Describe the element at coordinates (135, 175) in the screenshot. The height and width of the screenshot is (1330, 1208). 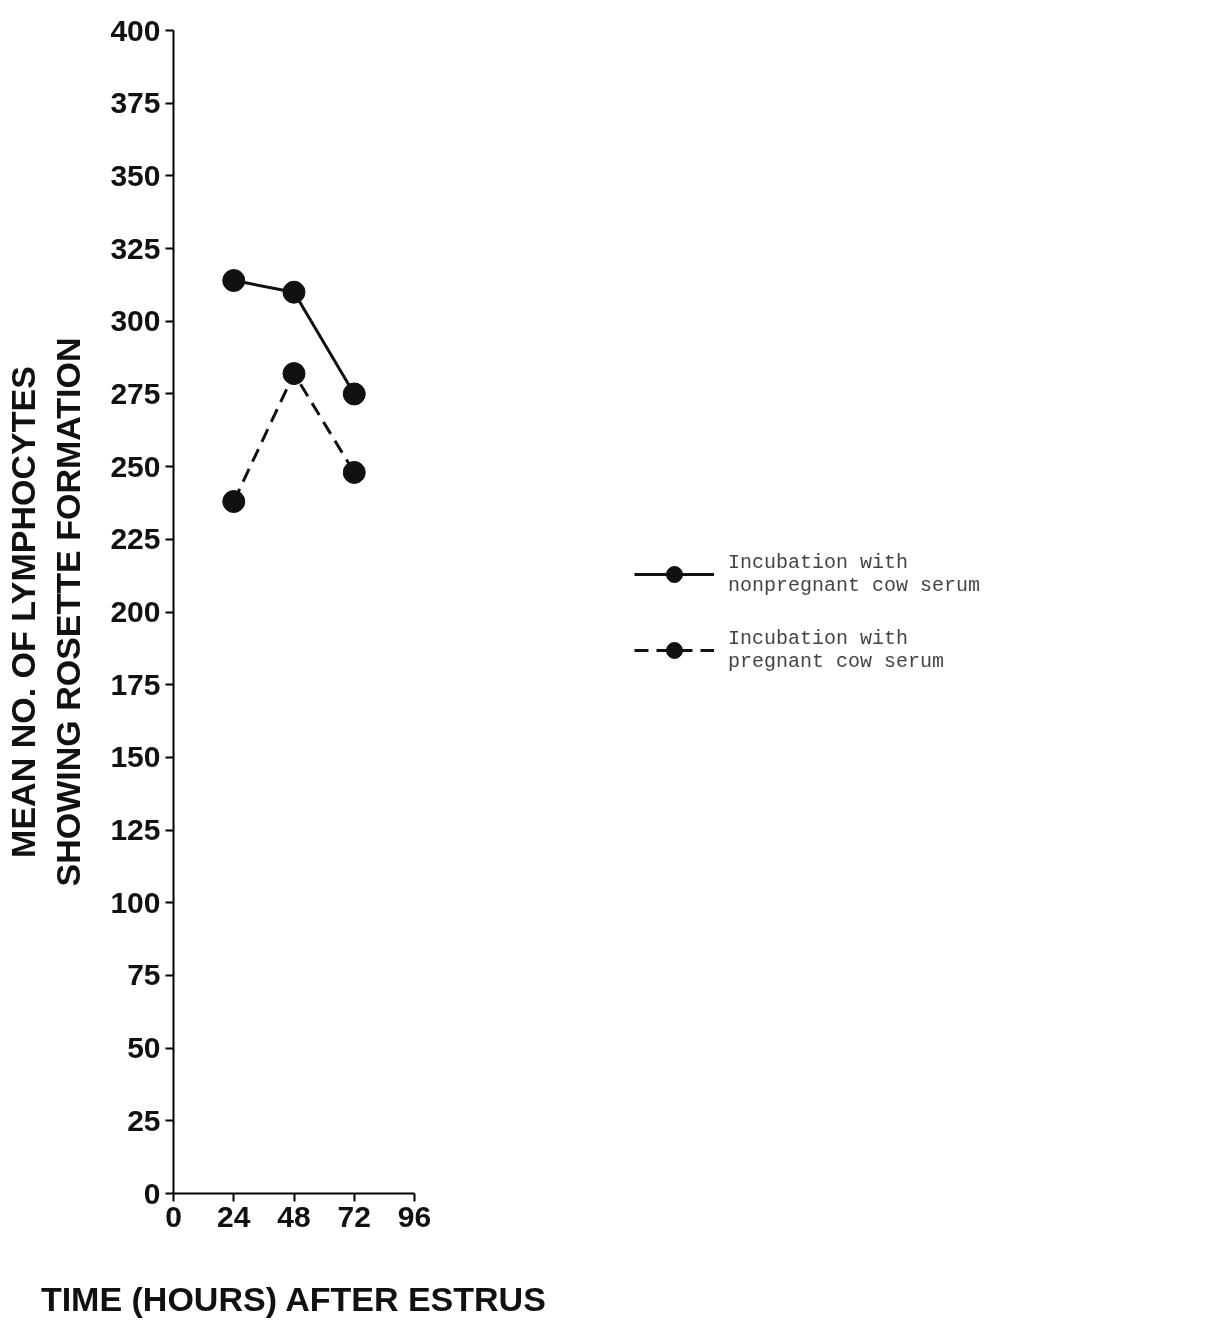
I see `y-tick-label: 350` at that location.